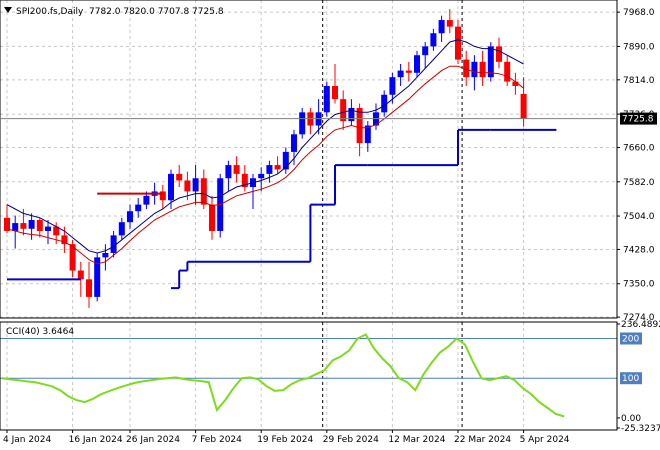  What do you see at coordinates (639, 47) in the screenshot?
I see `price-tick-label: 7890.0` at bounding box center [639, 47].